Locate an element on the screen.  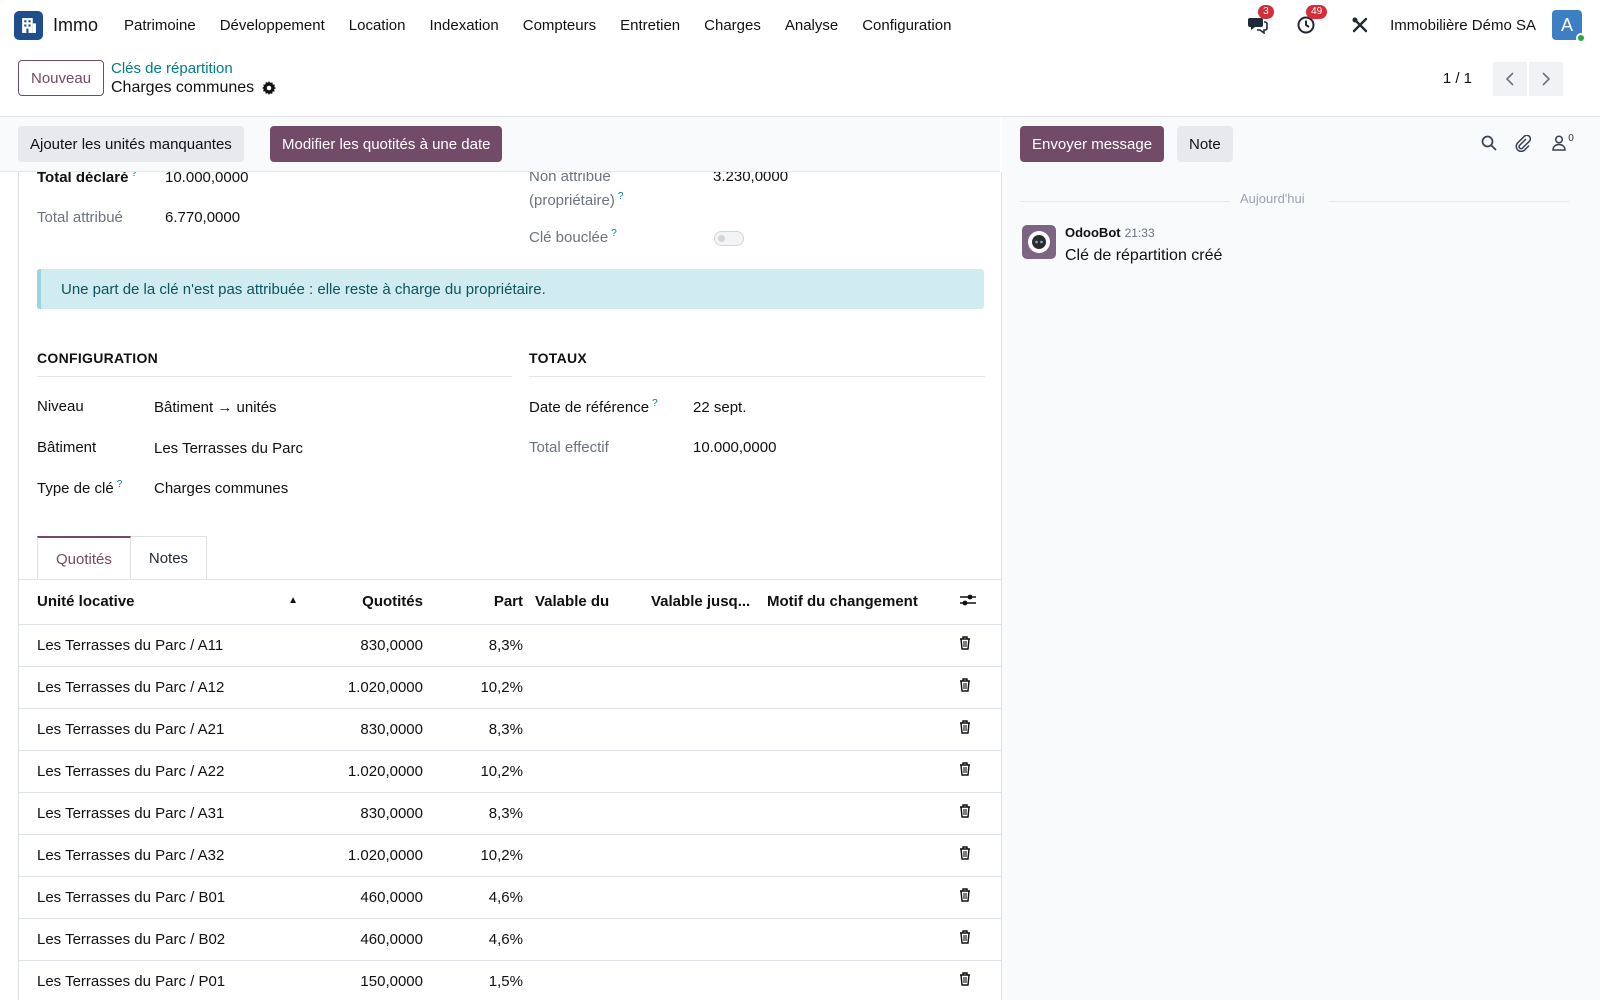
header-part: Part is located at coordinates (479, 602).